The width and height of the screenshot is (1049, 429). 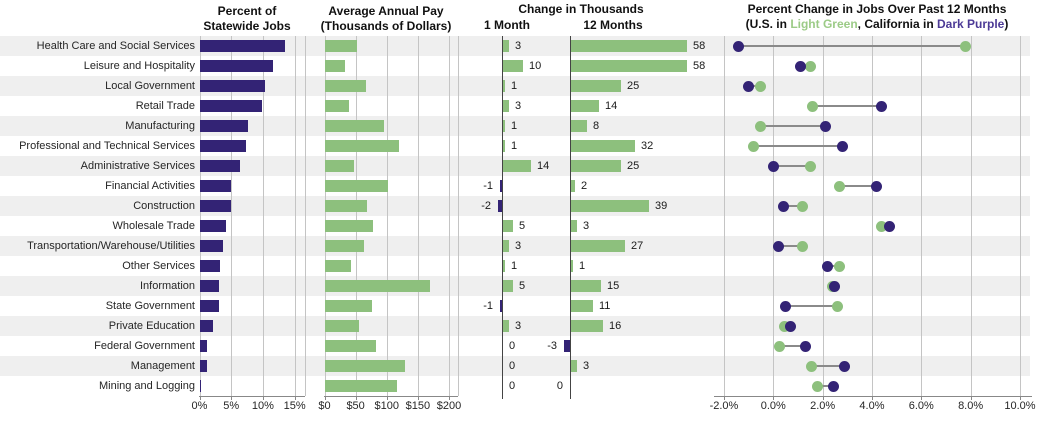 I want to click on panel2-title-line2: (Thousands of Dollars), so click(x=386, y=26).